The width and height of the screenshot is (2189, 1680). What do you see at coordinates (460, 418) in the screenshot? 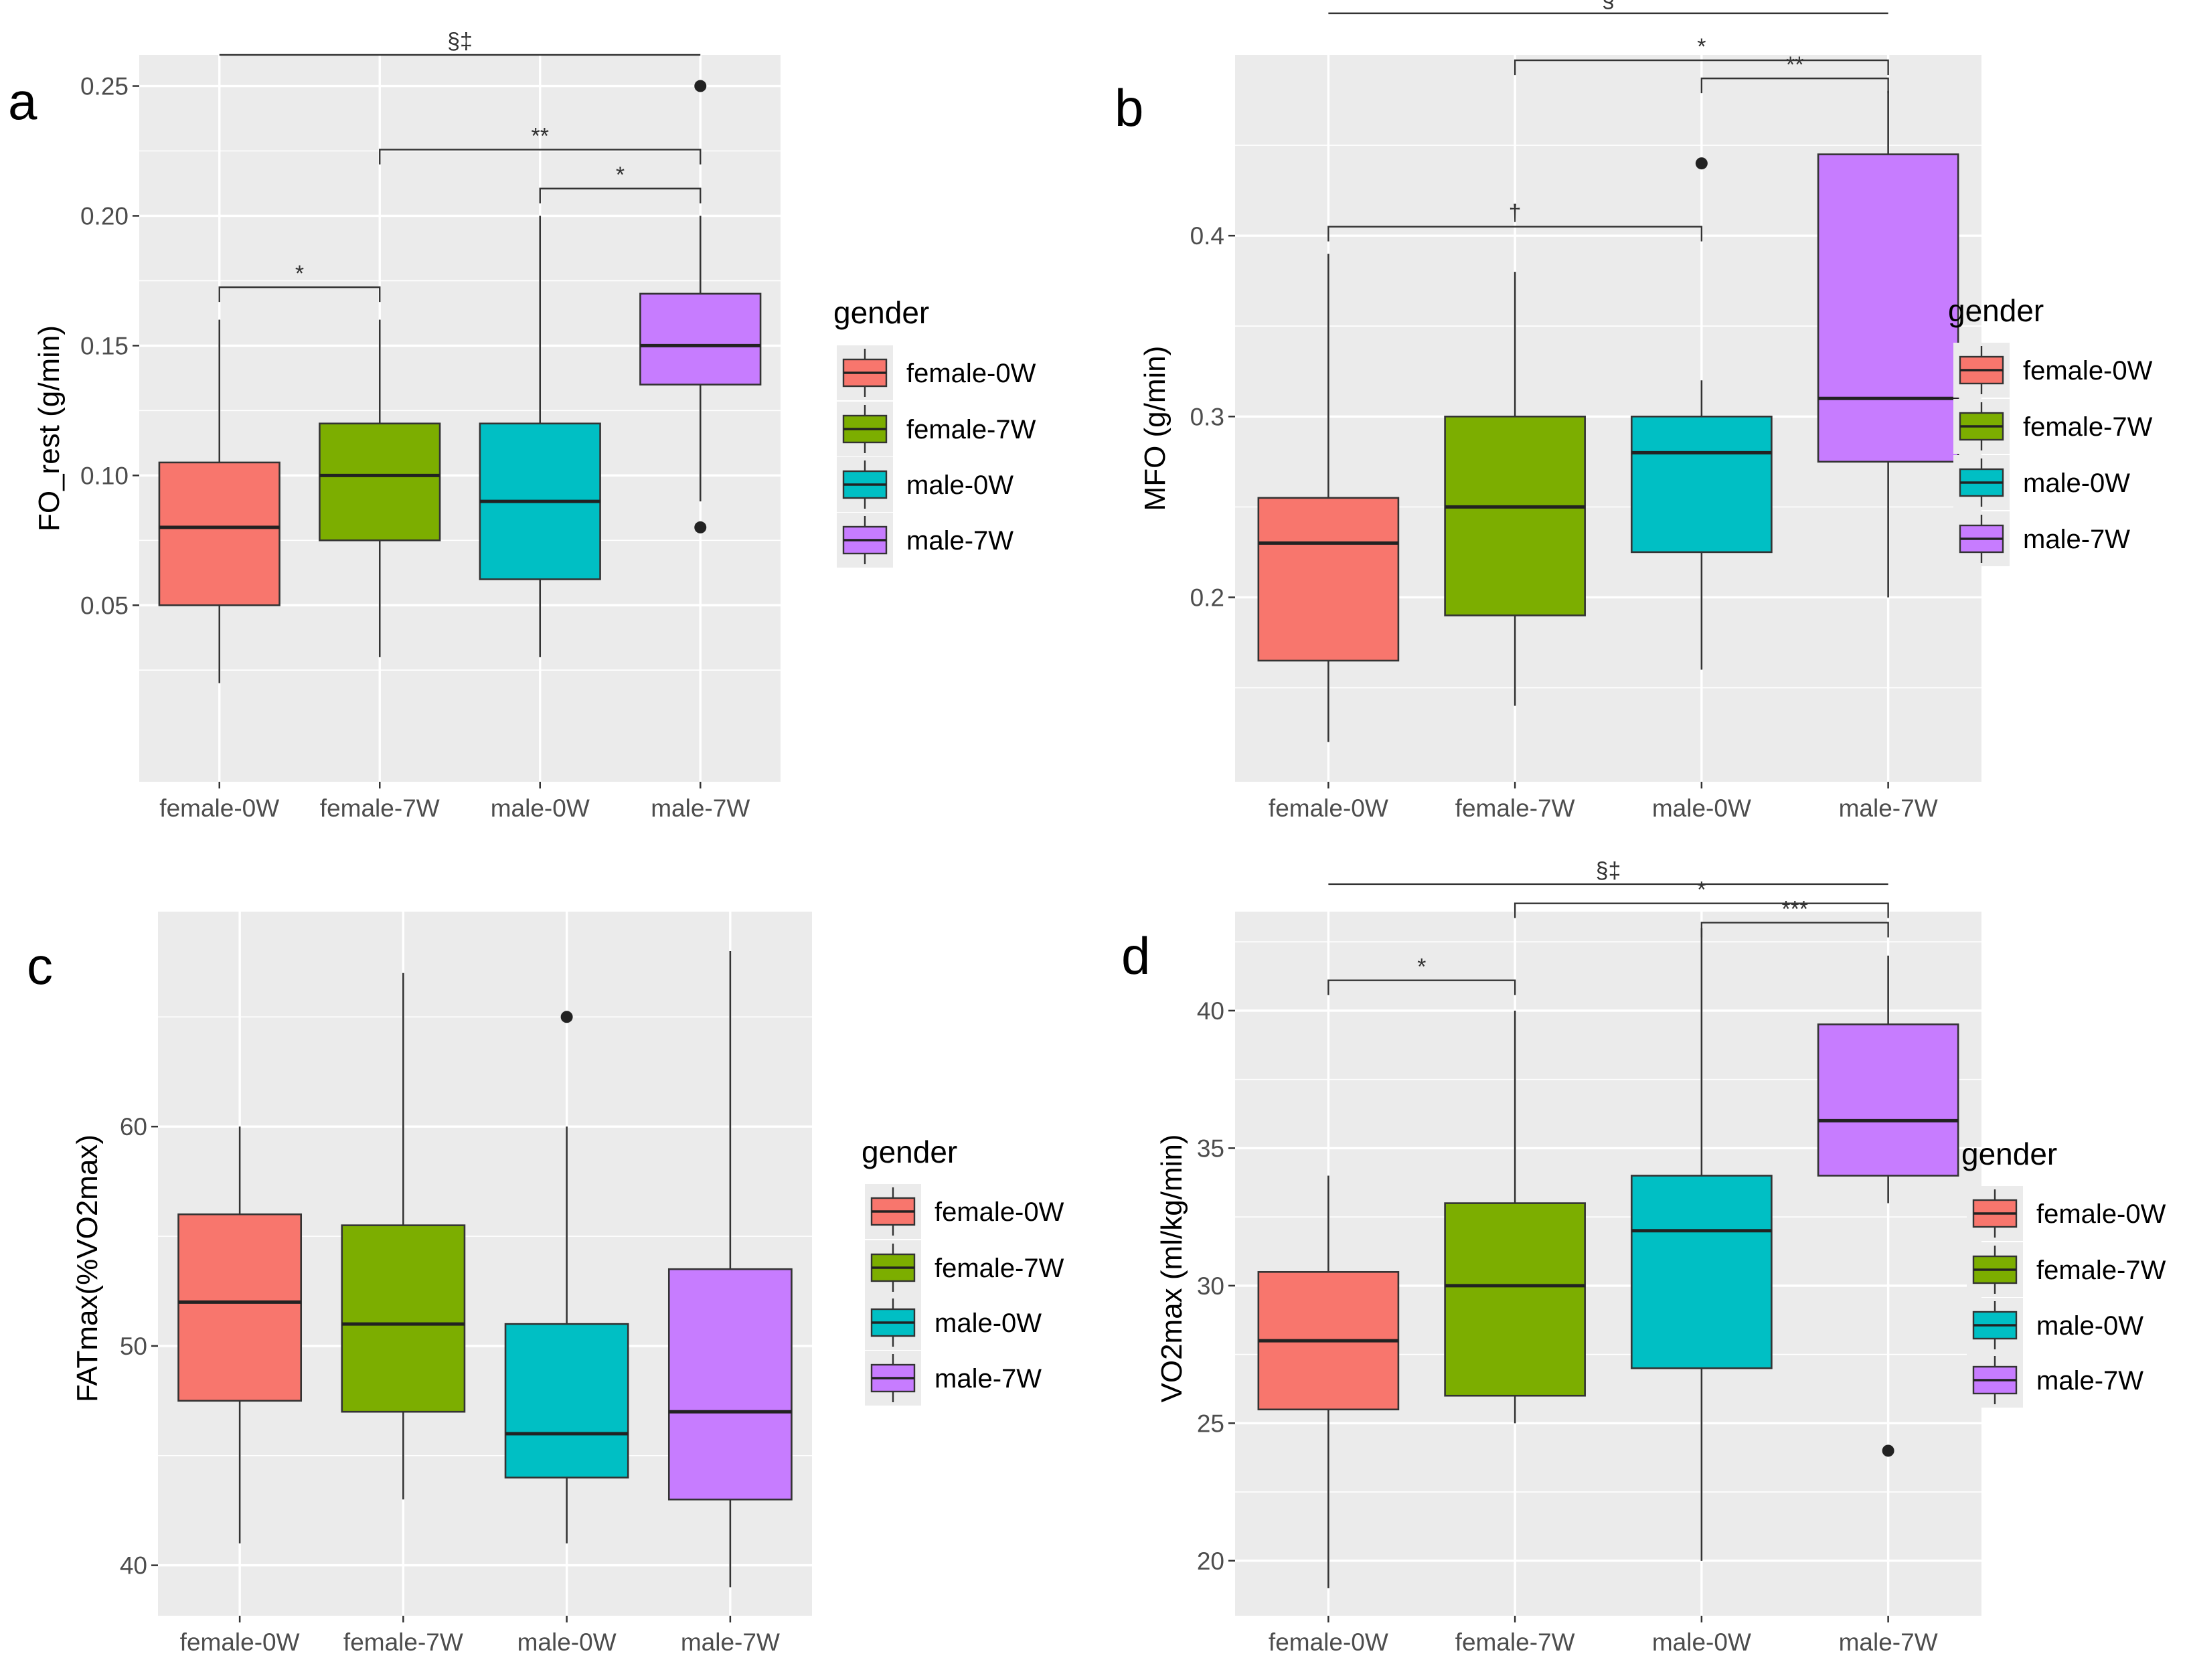
I see `plot-background` at bounding box center [460, 418].